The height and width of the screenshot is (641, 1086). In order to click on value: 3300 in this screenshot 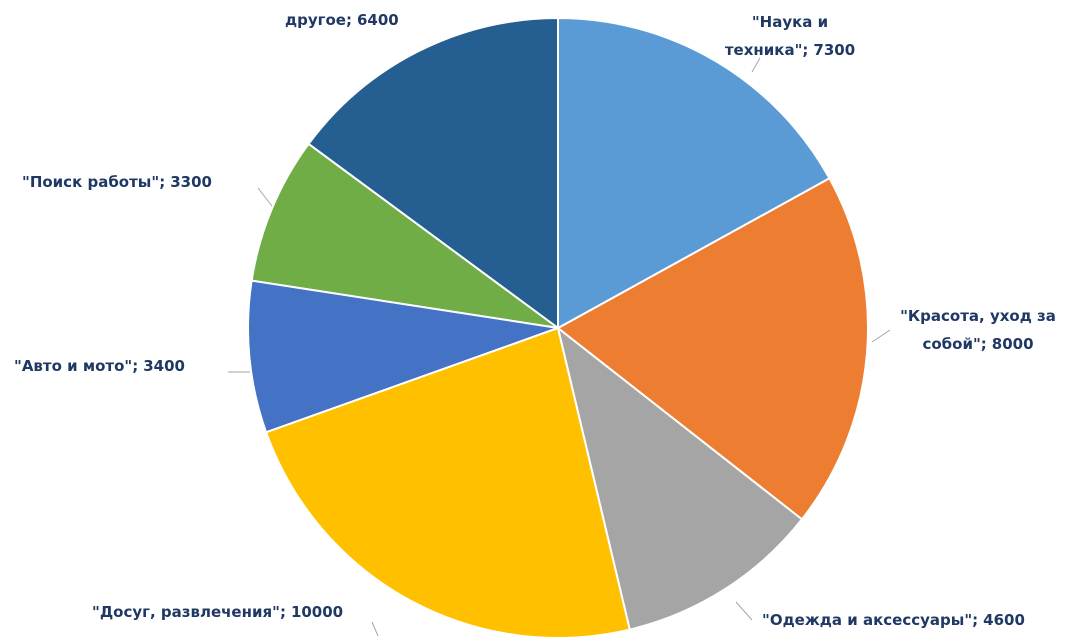, I will do `click(191, 182)`.